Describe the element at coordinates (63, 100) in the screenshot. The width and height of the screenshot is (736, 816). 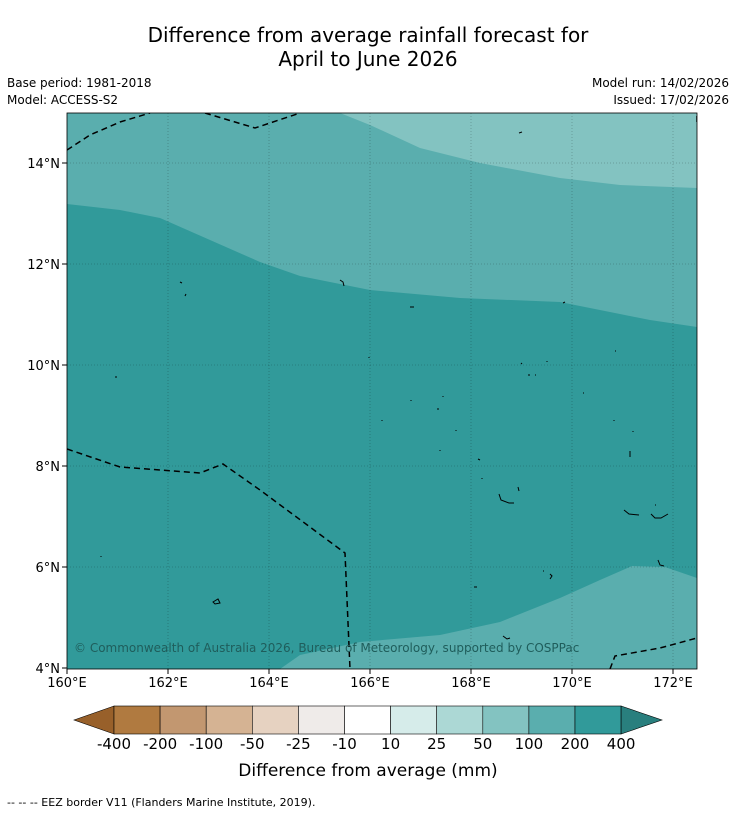
I see `model-name: Model: ACCESS-S2` at that location.